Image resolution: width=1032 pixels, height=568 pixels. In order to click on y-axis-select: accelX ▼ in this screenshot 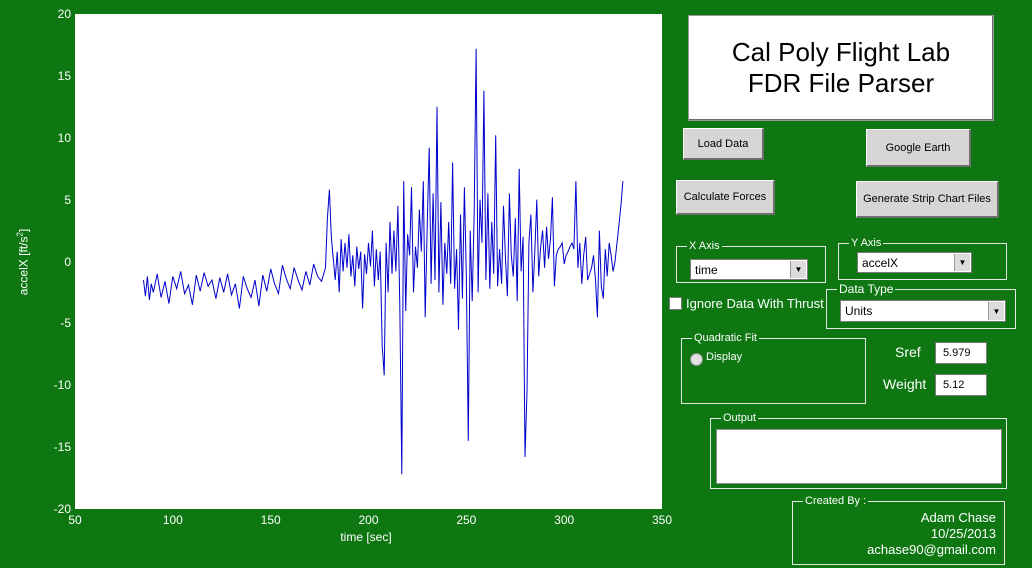, I will do `click(914, 262)`.